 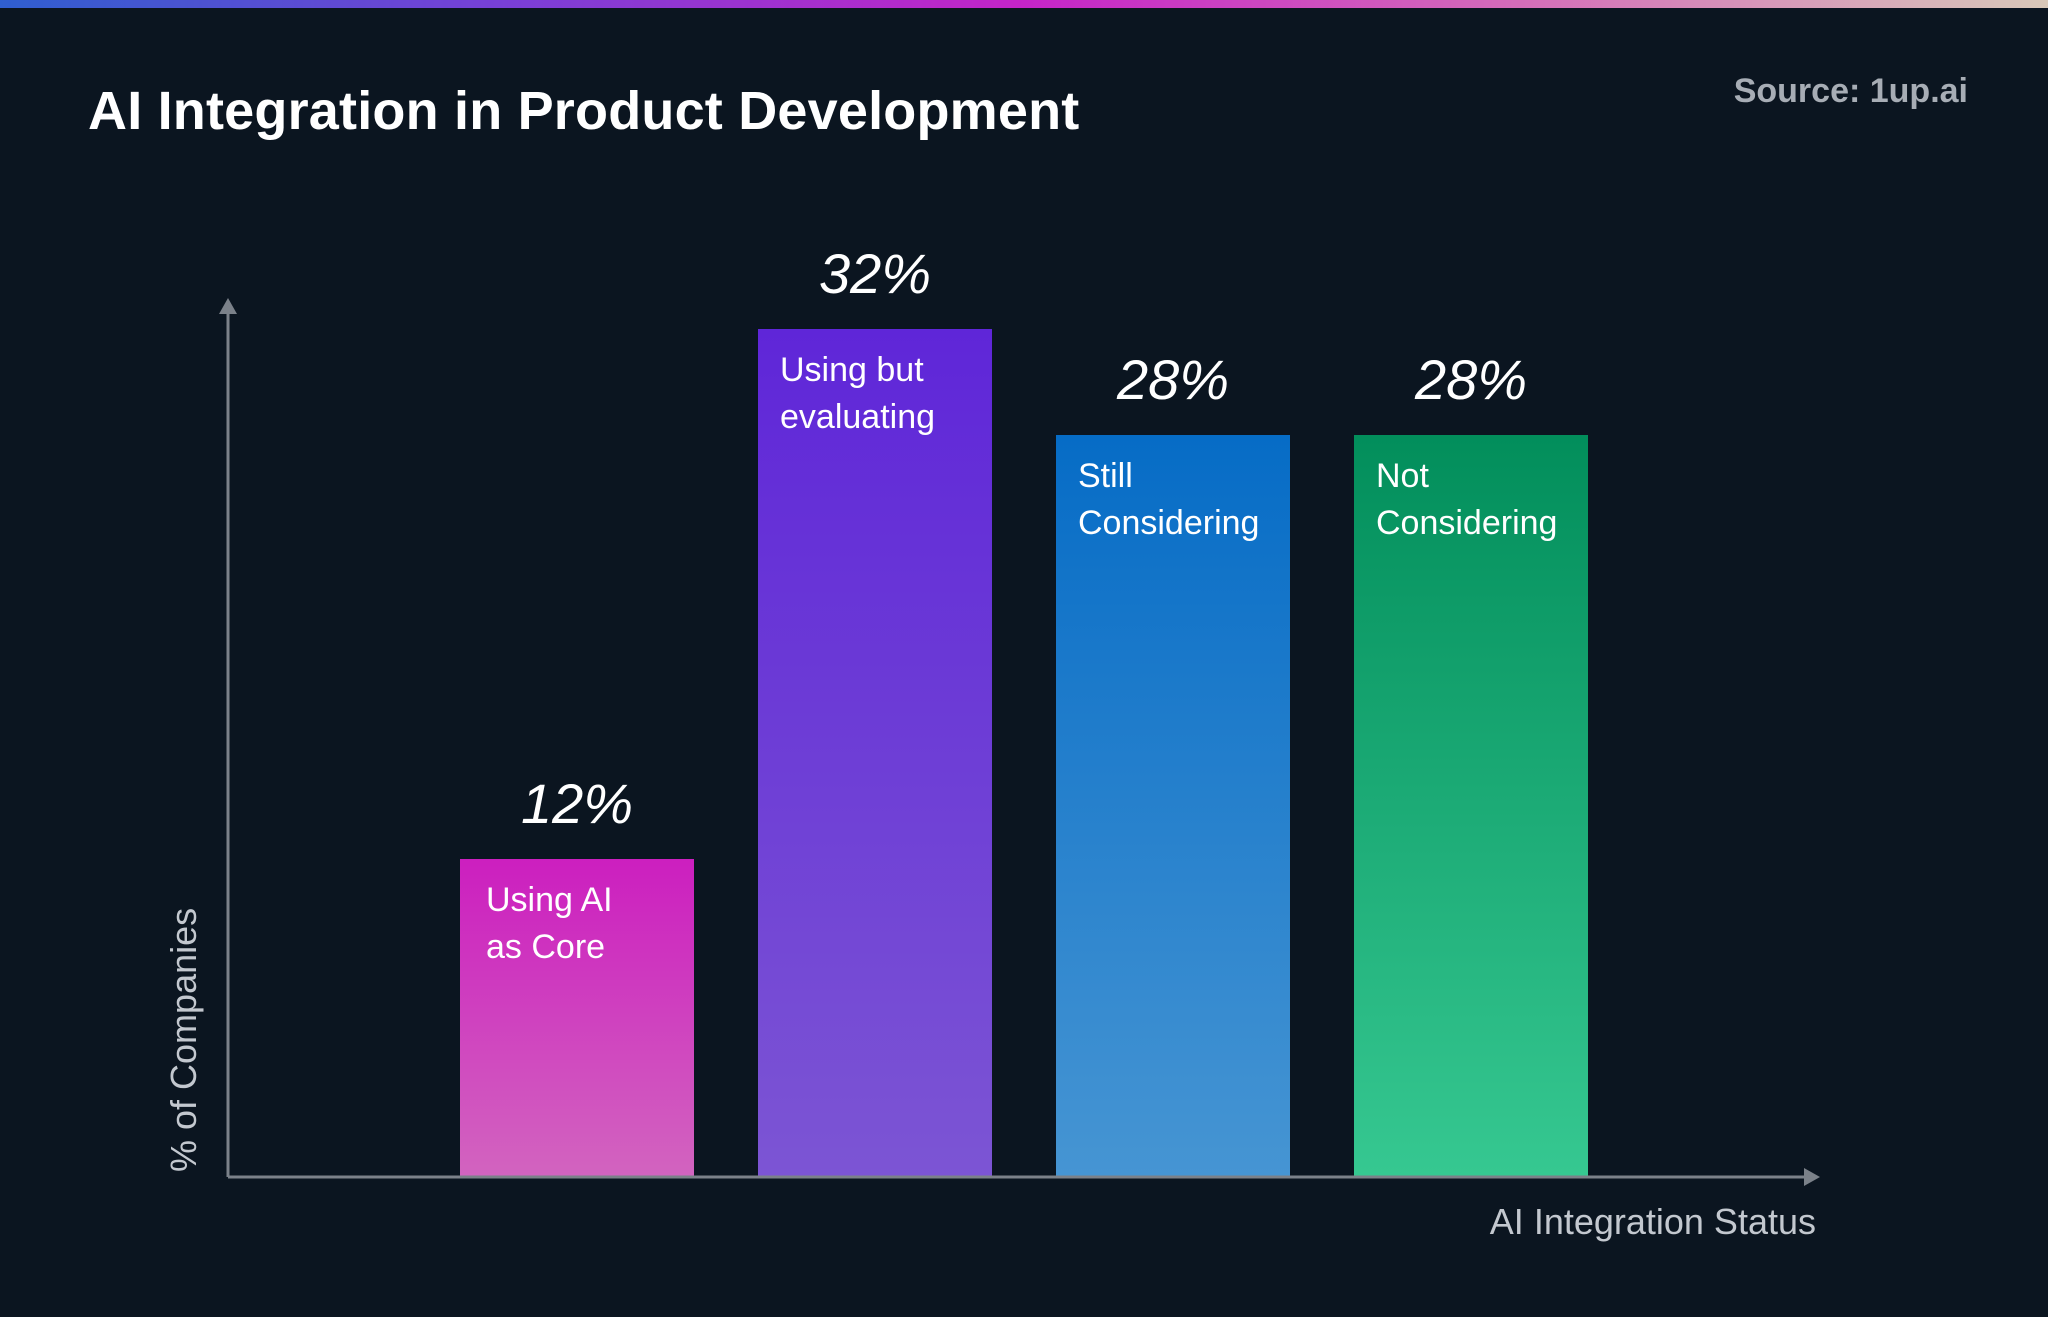 What do you see at coordinates (1105, 476) in the screenshot?
I see `bar-category-label-3-line-1: Still` at bounding box center [1105, 476].